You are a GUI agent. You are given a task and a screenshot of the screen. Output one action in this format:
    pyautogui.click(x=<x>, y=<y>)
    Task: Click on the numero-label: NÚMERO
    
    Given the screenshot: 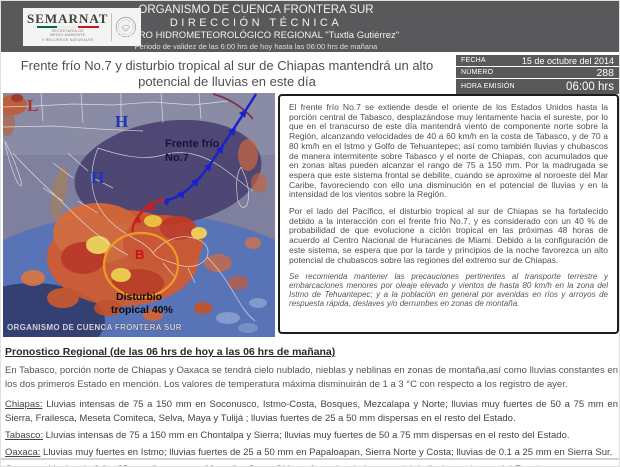 What is the action you would take?
    pyautogui.click(x=477, y=72)
    